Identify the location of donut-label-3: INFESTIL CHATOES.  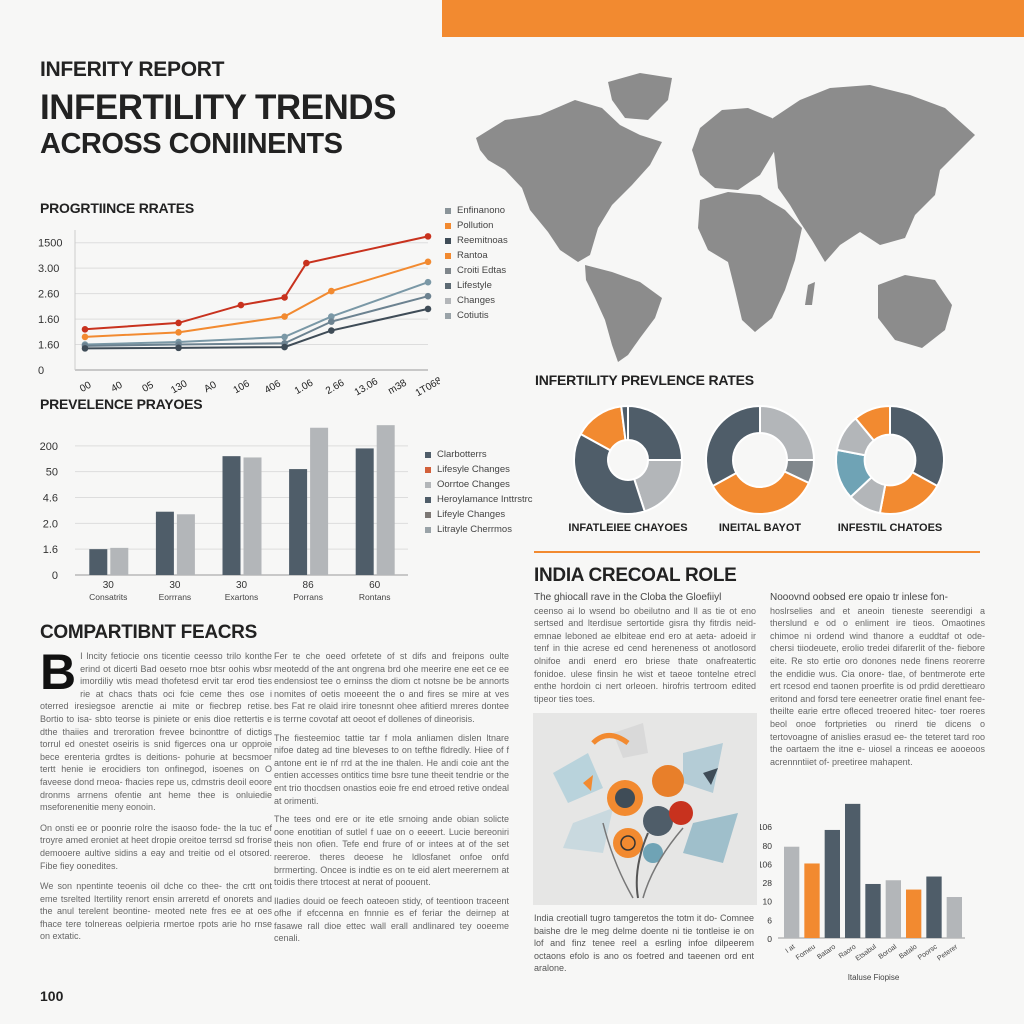
(890, 528).